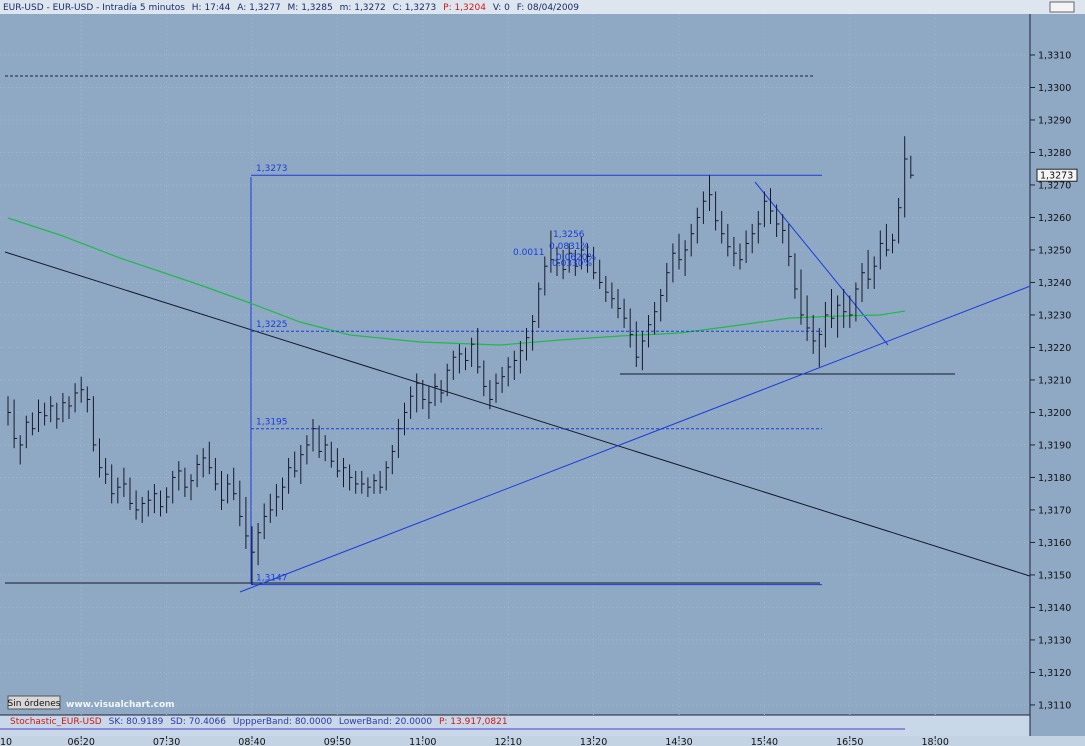 Image resolution: width=1085 pixels, height=746 pixels. What do you see at coordinates (935, 741) in the screenshot?
I see `x-tick-label: 18:00` at bounding box center [935, 741].